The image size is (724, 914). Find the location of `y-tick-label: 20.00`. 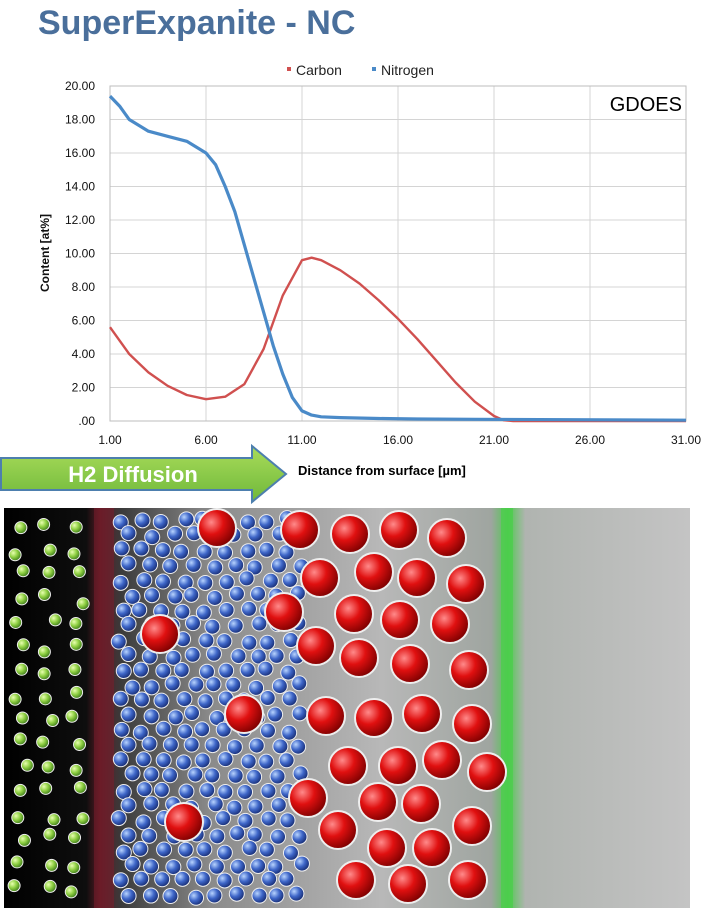

y-tick-label: 20.00 is located at coordinates (80, 86).